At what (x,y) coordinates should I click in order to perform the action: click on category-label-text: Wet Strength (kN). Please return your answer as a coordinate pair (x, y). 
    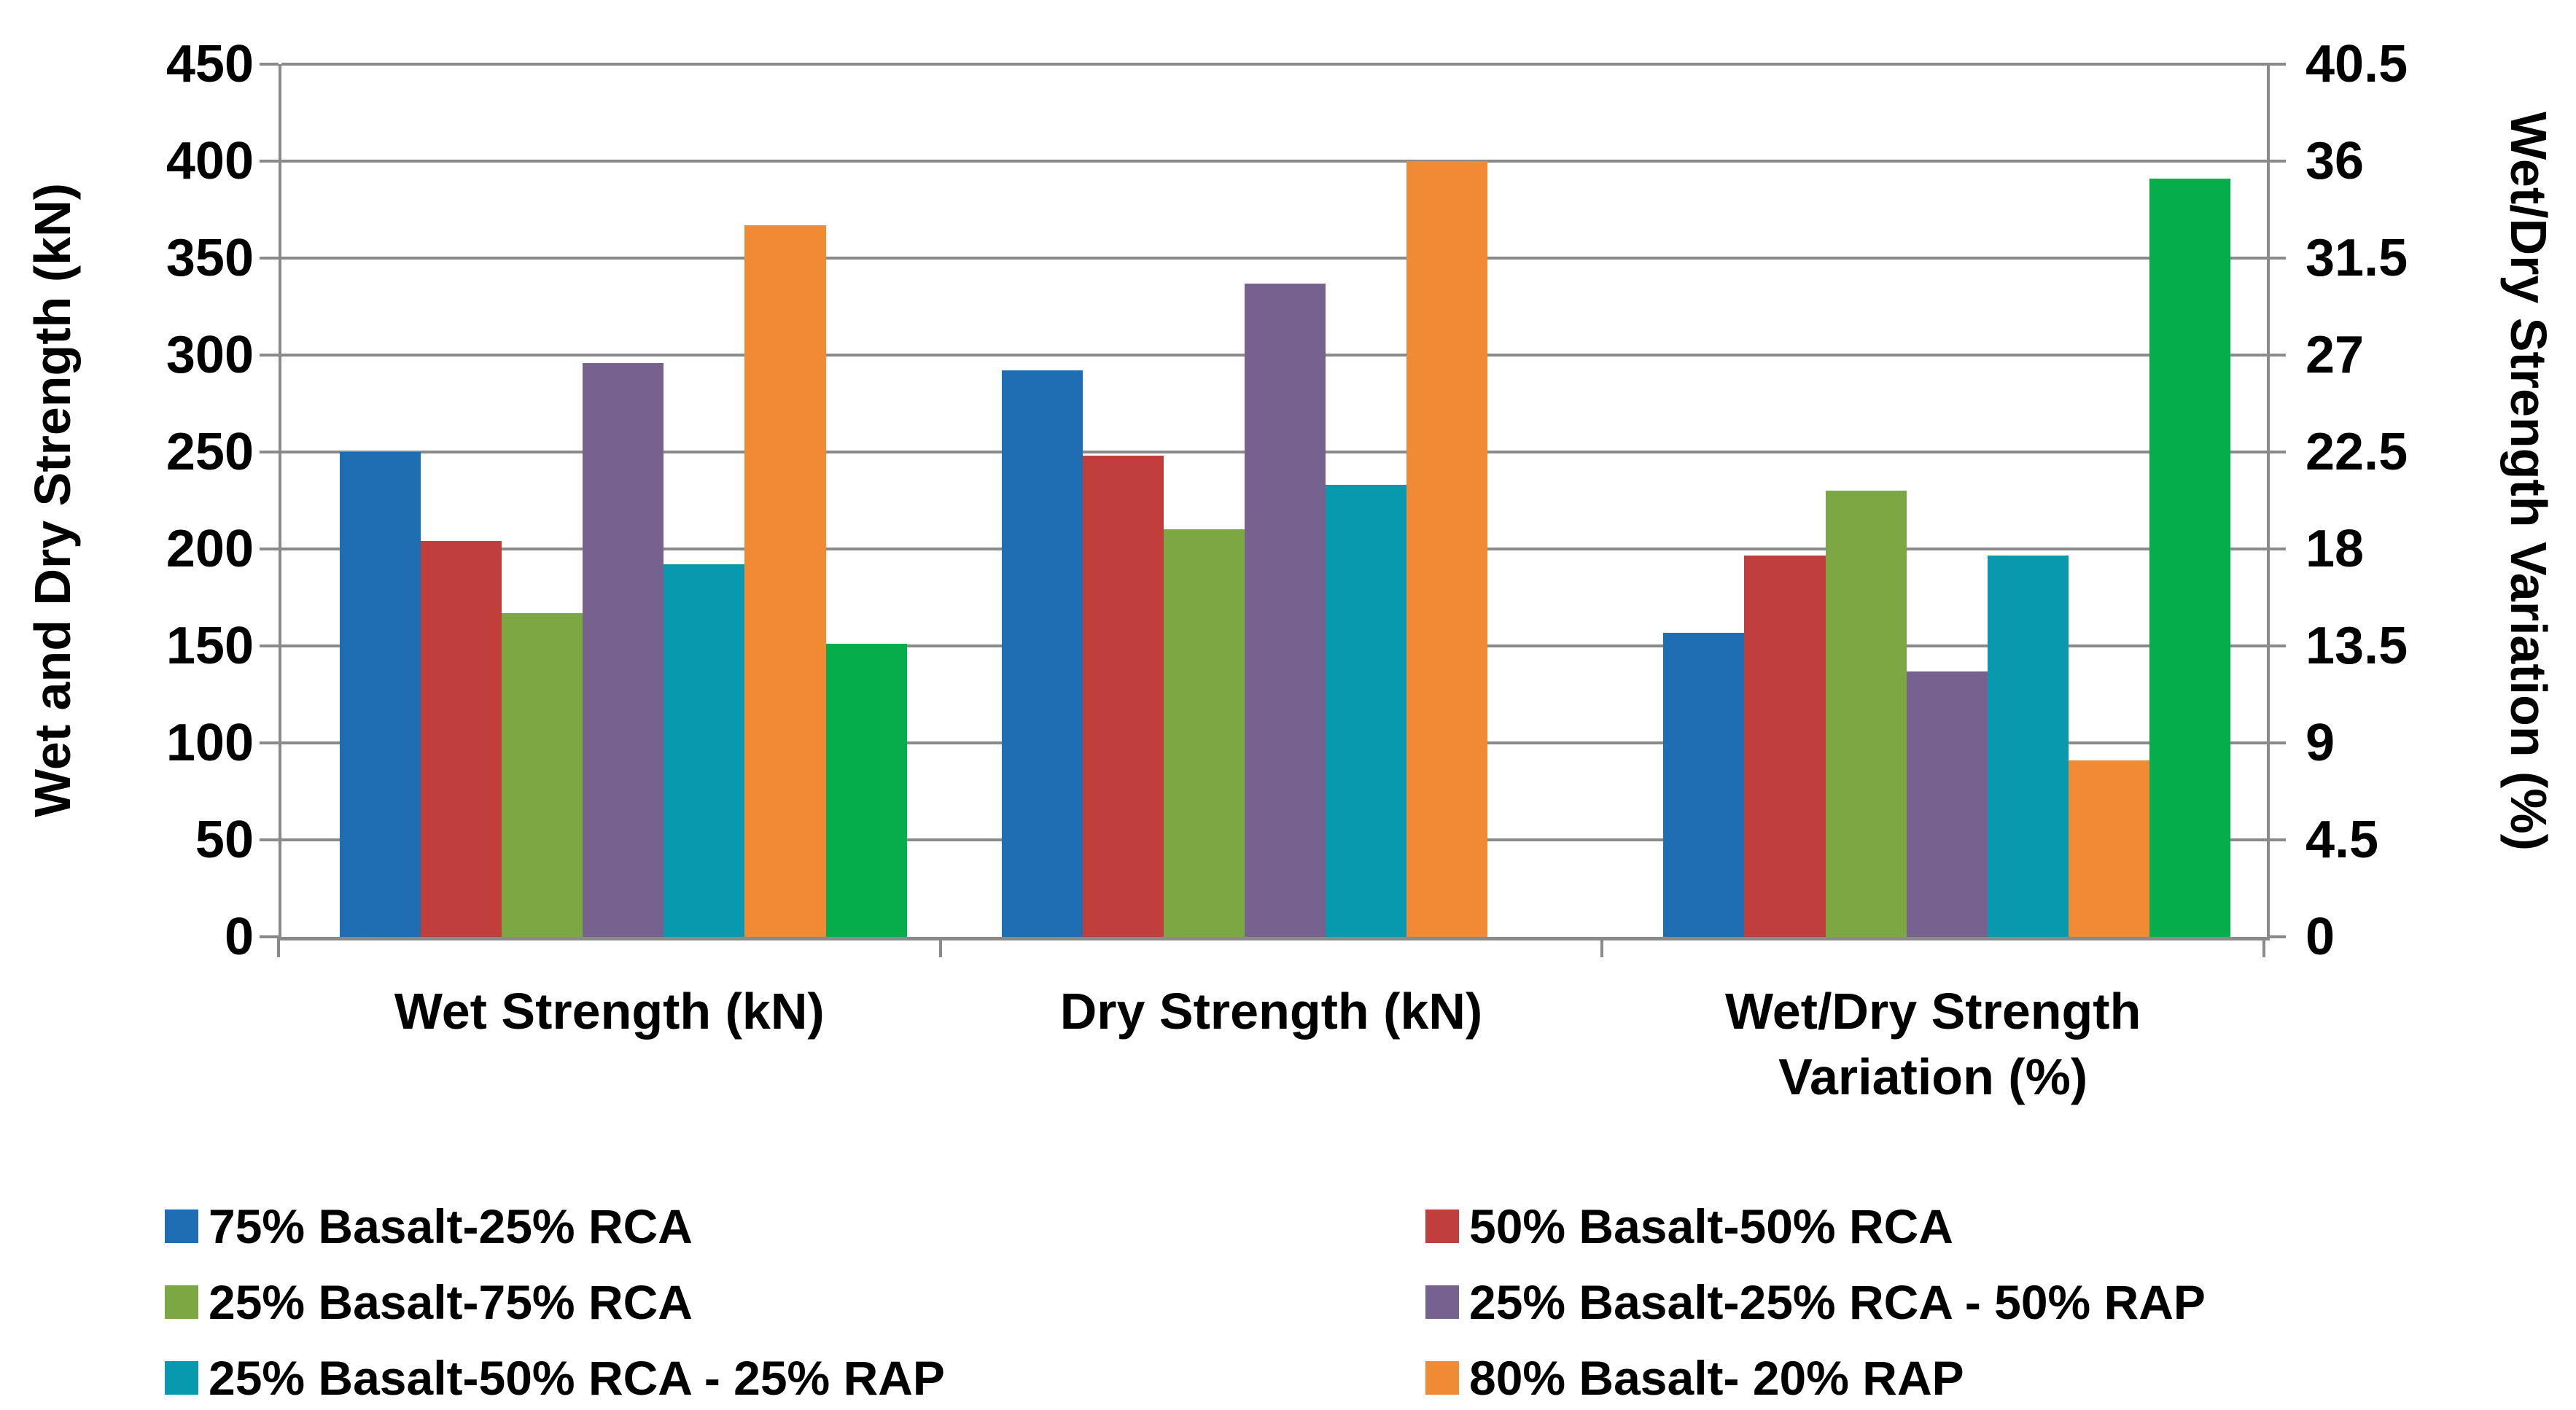
    Looking at the image, I should click on (609, 1011).